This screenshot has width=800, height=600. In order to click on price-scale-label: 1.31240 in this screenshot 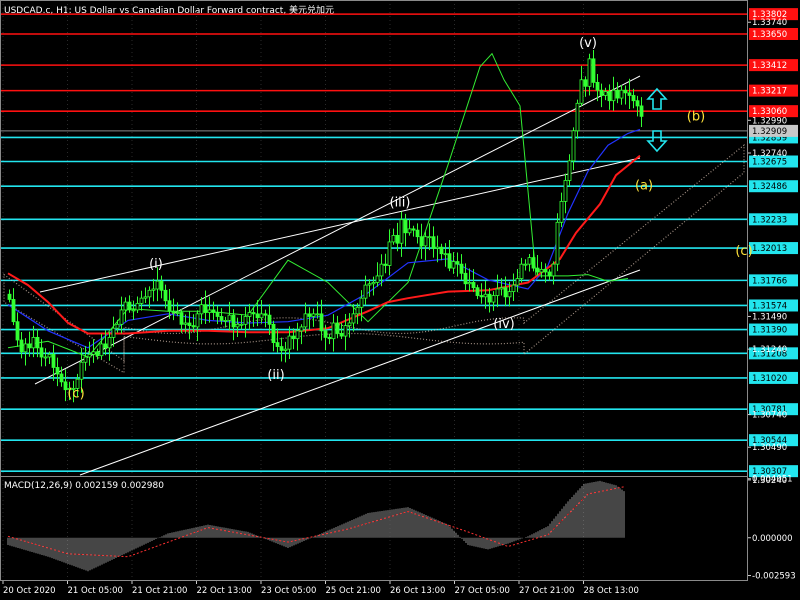, I will do `click(769, 350)`.